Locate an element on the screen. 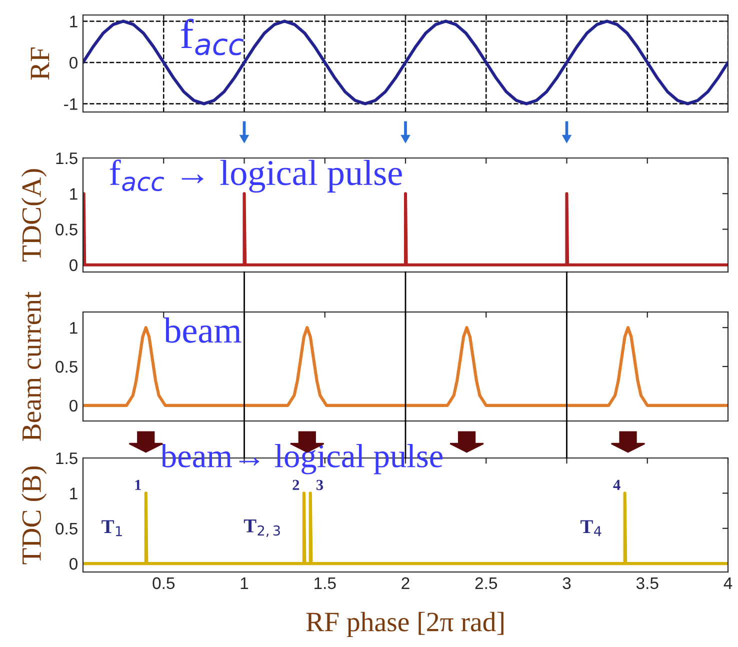 The width and height of the screenshot is (738, 647). x-tick-label: 3 is located at coordinates (566, 583).